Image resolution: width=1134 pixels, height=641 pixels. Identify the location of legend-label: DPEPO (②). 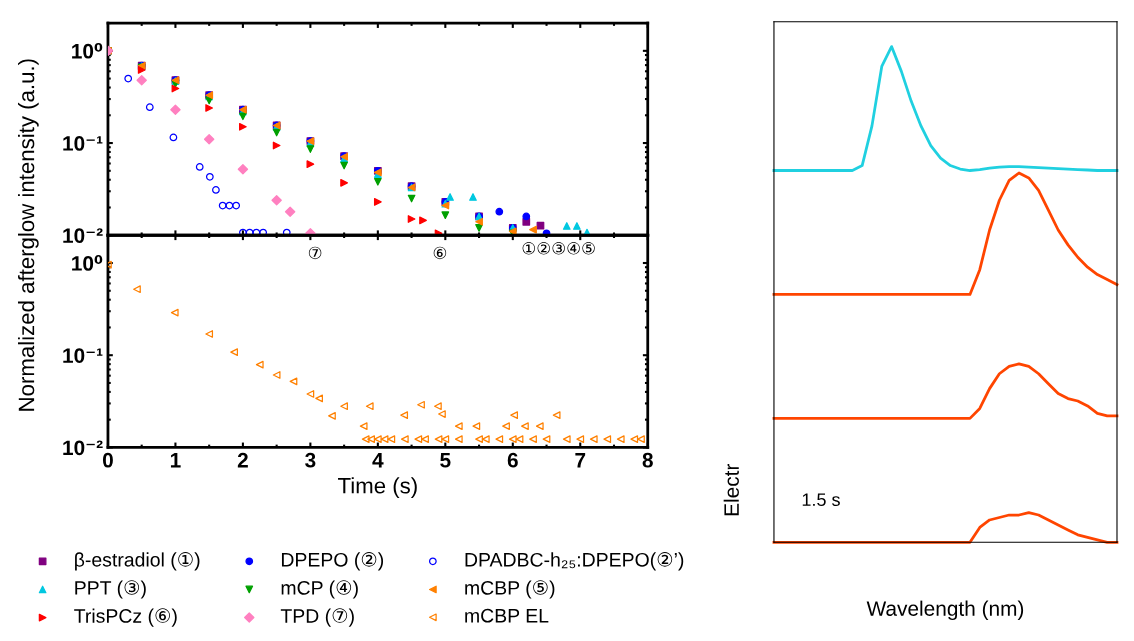
(332, 561).